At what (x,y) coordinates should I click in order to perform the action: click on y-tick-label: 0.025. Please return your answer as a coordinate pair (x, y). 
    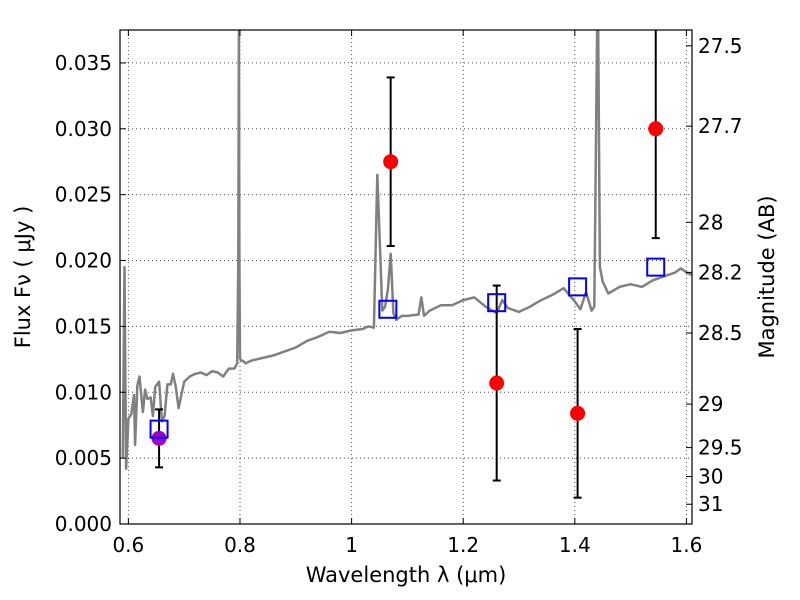
    Looking at the image, I should click on (83, 195).